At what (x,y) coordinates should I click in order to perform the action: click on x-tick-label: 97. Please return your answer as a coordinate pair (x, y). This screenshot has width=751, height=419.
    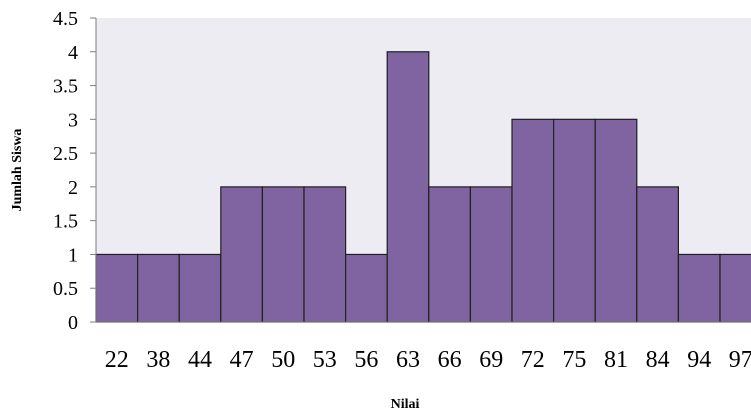
    Looking at the image, I should click on (740, 360).